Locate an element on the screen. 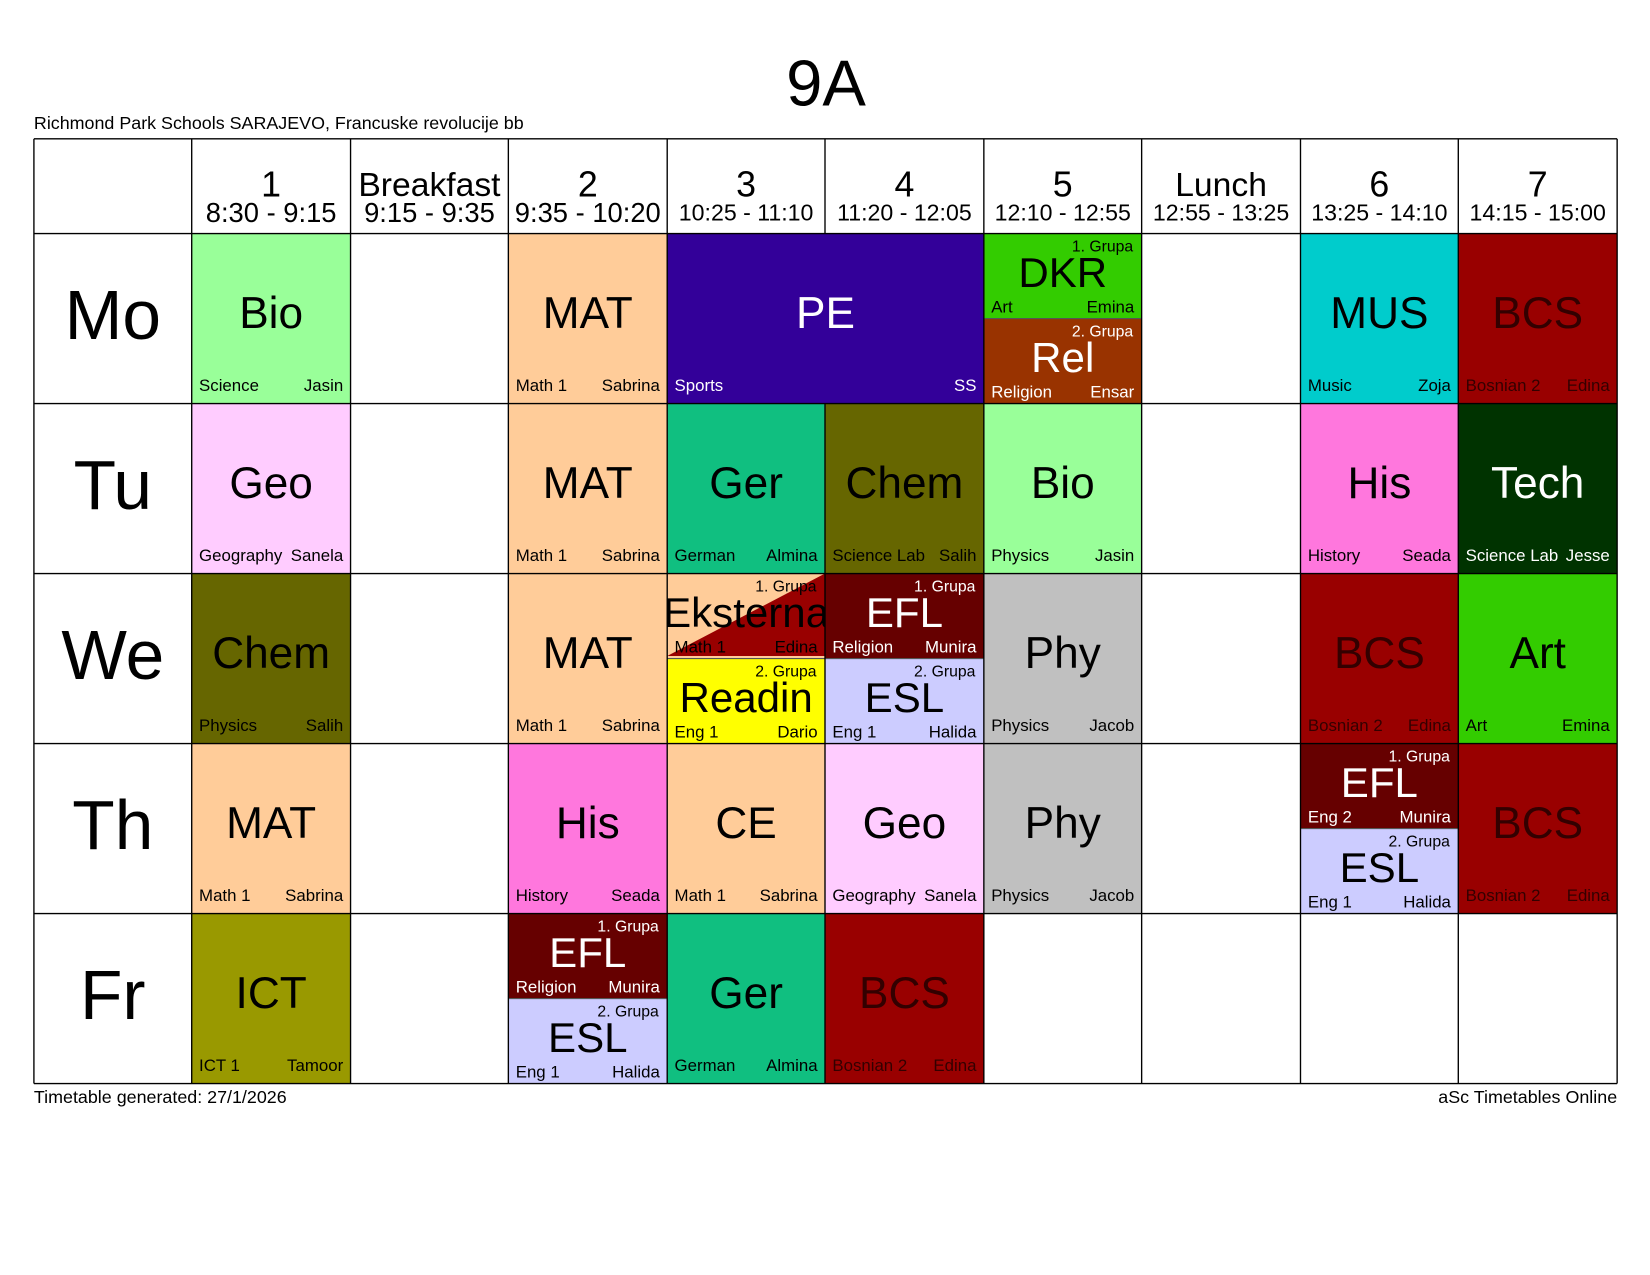  subject: Geo is located at coordinates (271, 483).